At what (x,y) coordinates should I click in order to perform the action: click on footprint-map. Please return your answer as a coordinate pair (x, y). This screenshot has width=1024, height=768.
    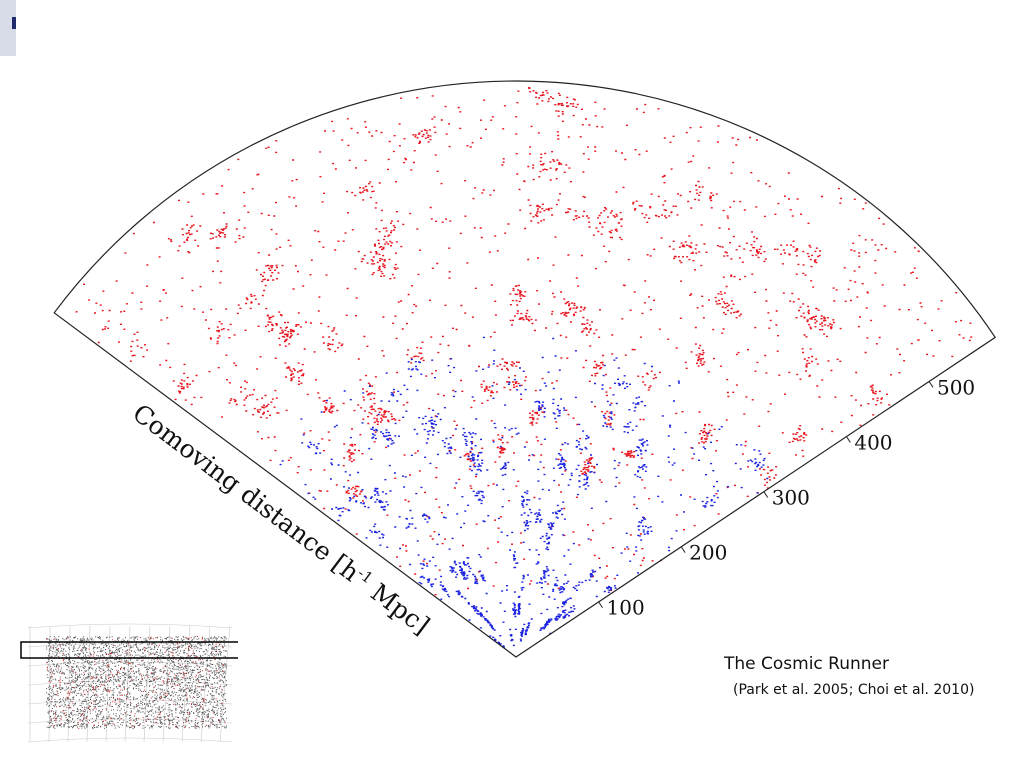
    Looking at the image, I should click on (135, 683).